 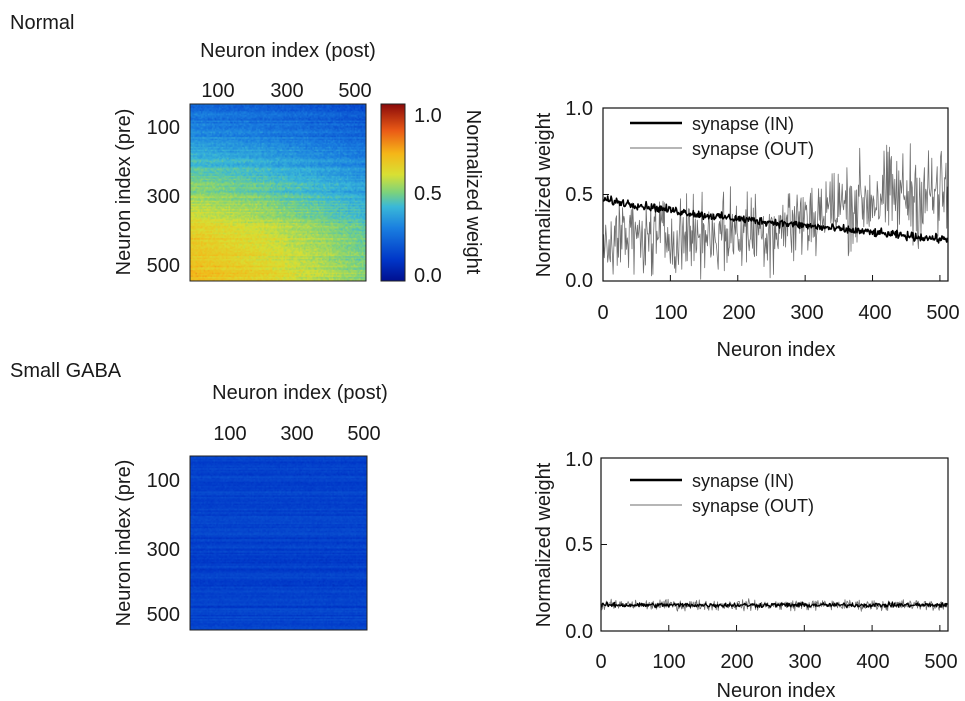 I want to click on colorbar-gradient, so click(x=393, y=192).